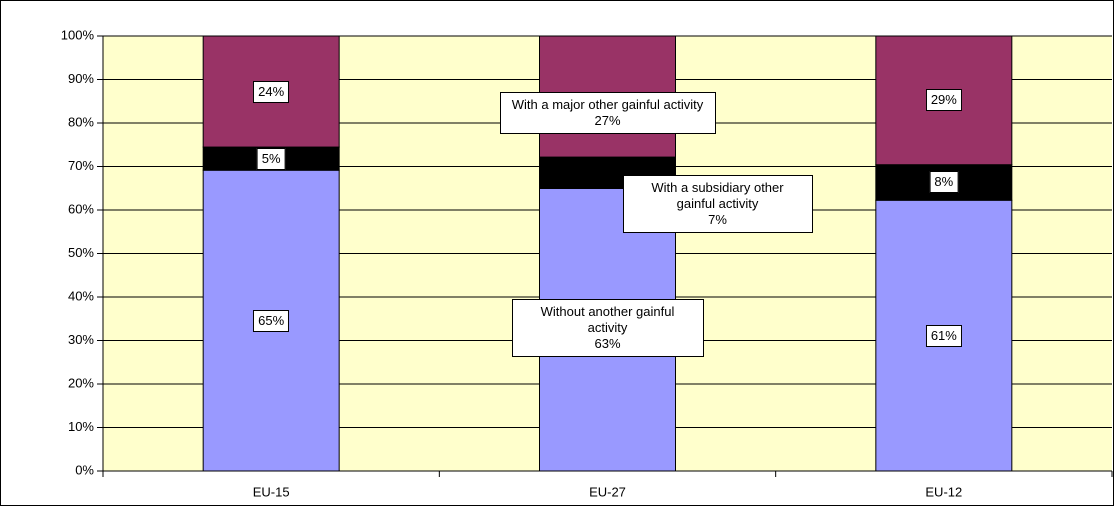 The width and height of the screenshot is (1114, 506). What do you see at coordinates (943, 100) in the screenshot?
I see `value-label: 29%` at bounding box center [943, 100].